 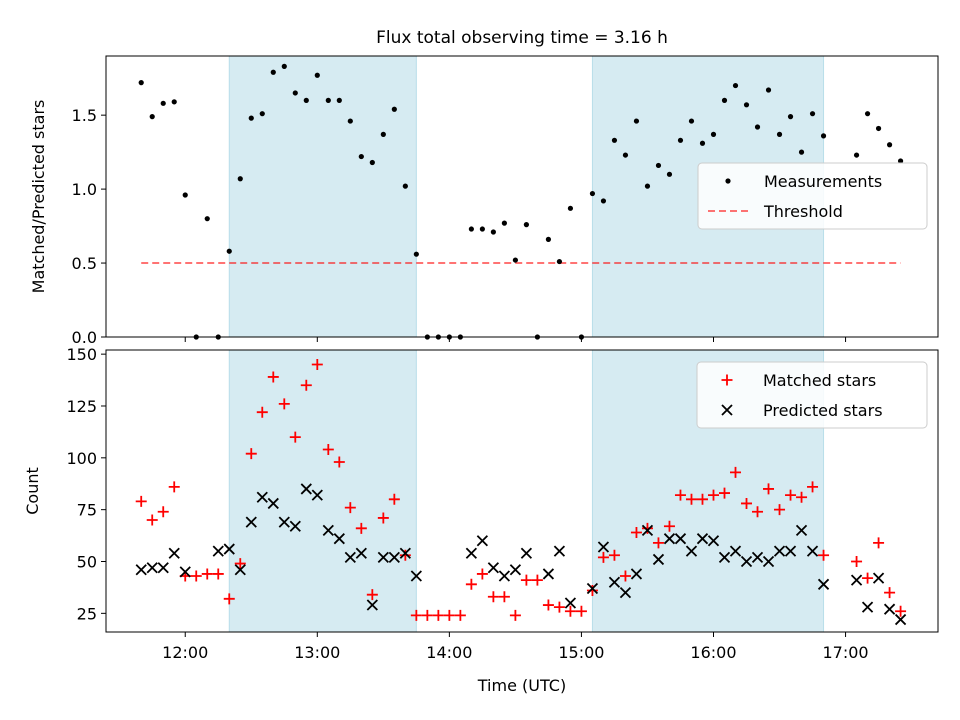 I want to click on y-tick-label: 0.0, so click(x=84, y=337).